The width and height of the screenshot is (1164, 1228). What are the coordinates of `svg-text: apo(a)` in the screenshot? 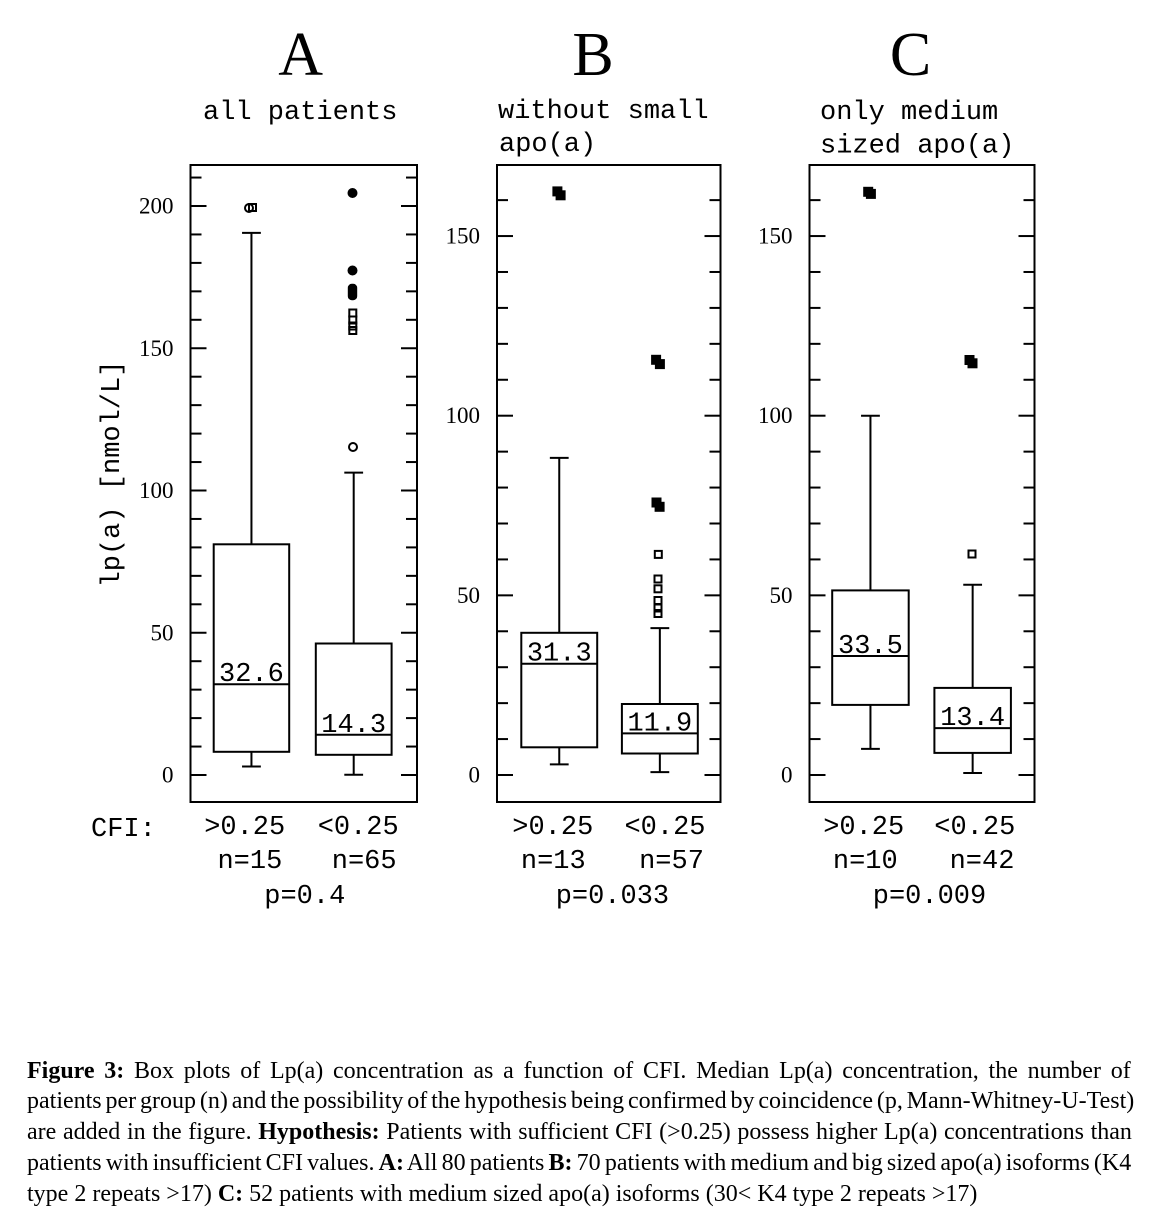 It's located at (547, 145).